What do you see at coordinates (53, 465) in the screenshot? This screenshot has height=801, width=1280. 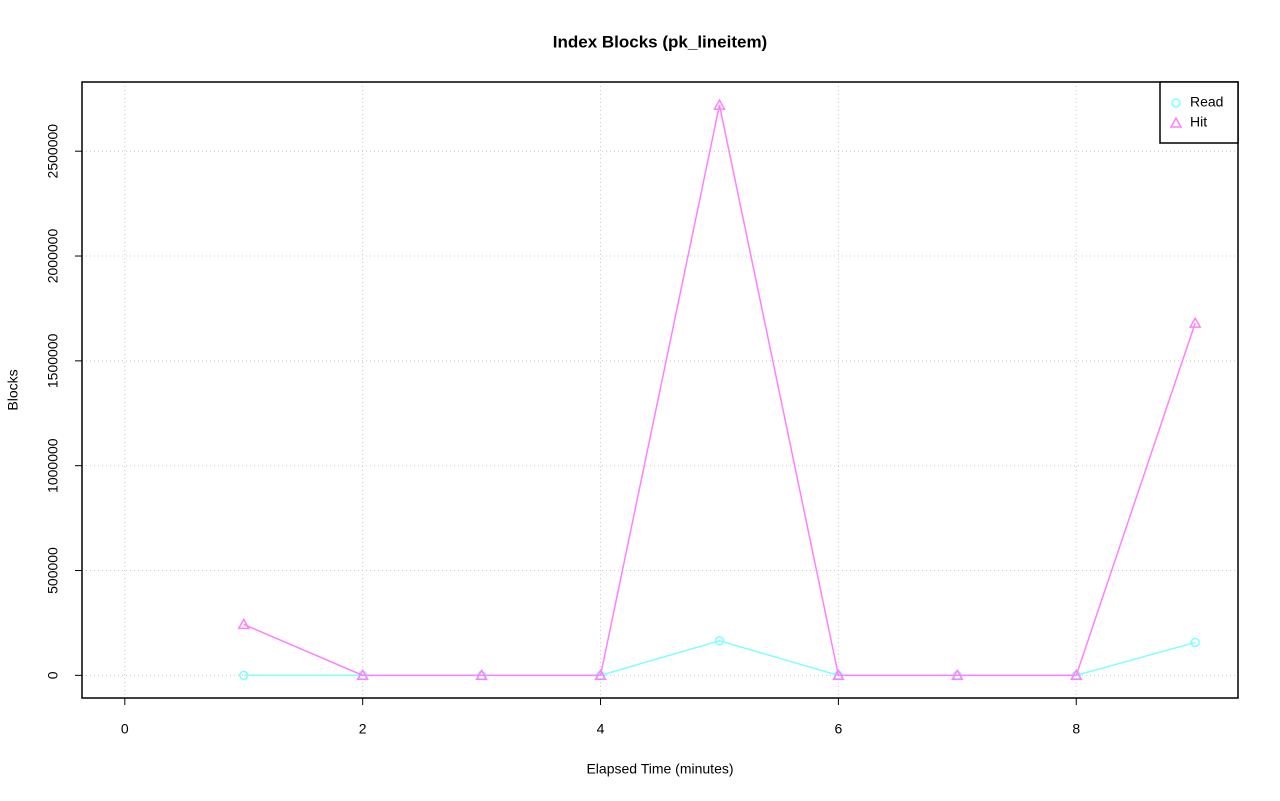 I see `y-tick-label: 1000000` at bounding box center [53, 465].